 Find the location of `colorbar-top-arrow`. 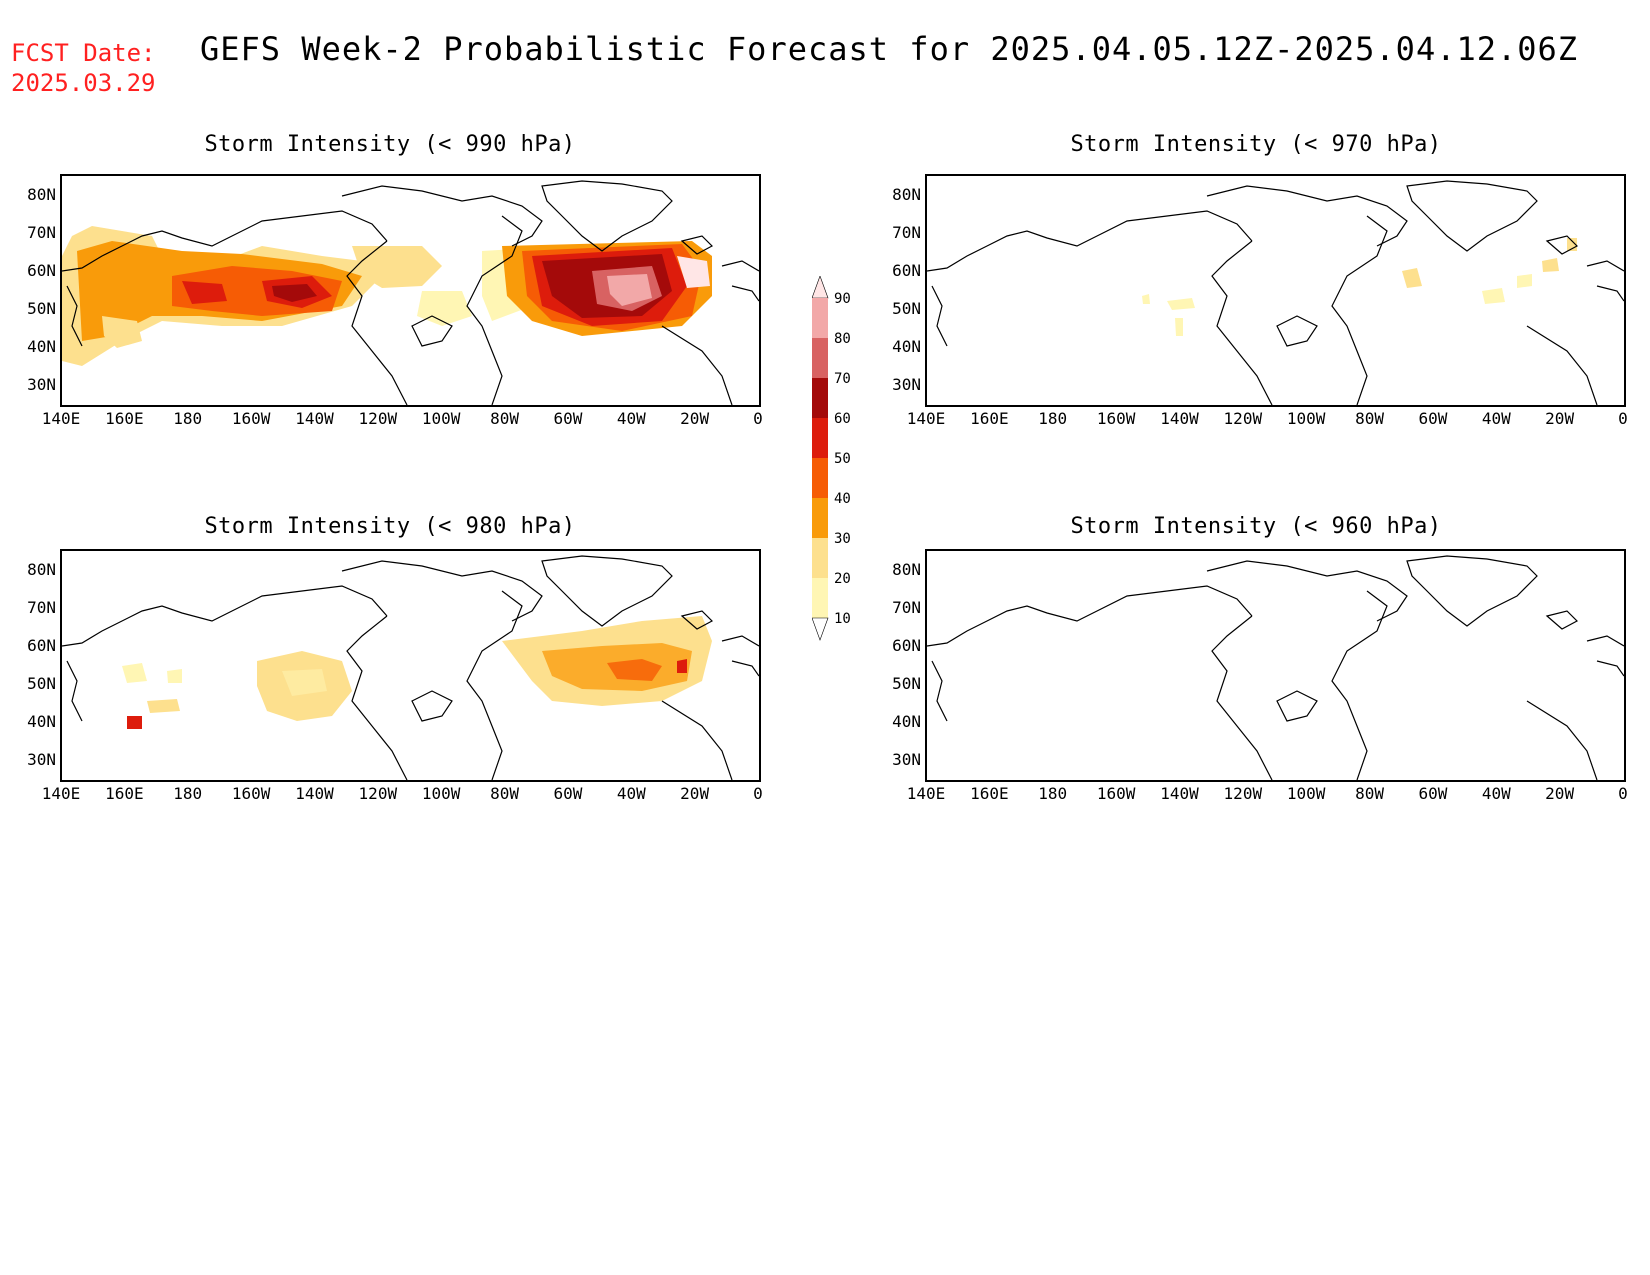

colorbar-top-arrow is located at coordinates (820, 287).